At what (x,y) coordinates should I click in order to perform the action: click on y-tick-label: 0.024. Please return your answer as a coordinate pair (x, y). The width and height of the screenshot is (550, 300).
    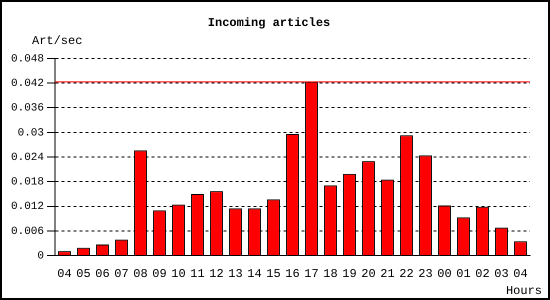
    Looking at the image, I should click on (27, 158).